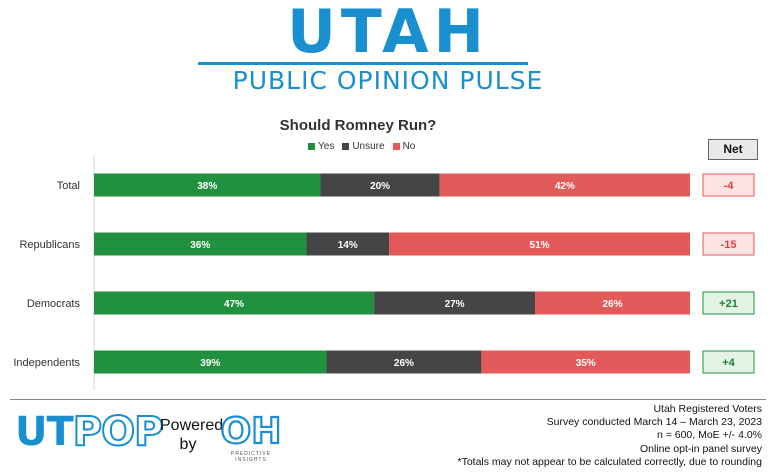 Image resolution: width=776 pixels, height=472 pixels. I want to click on category-label-independents: Independents, so click(46, 363).